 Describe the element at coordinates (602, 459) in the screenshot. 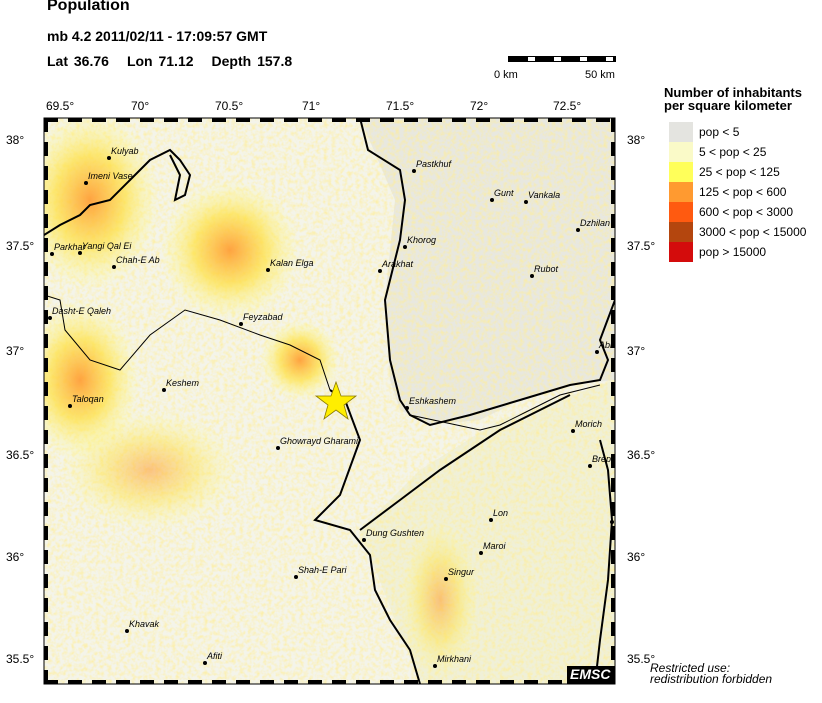

I see `city-label: Brep` at that location.